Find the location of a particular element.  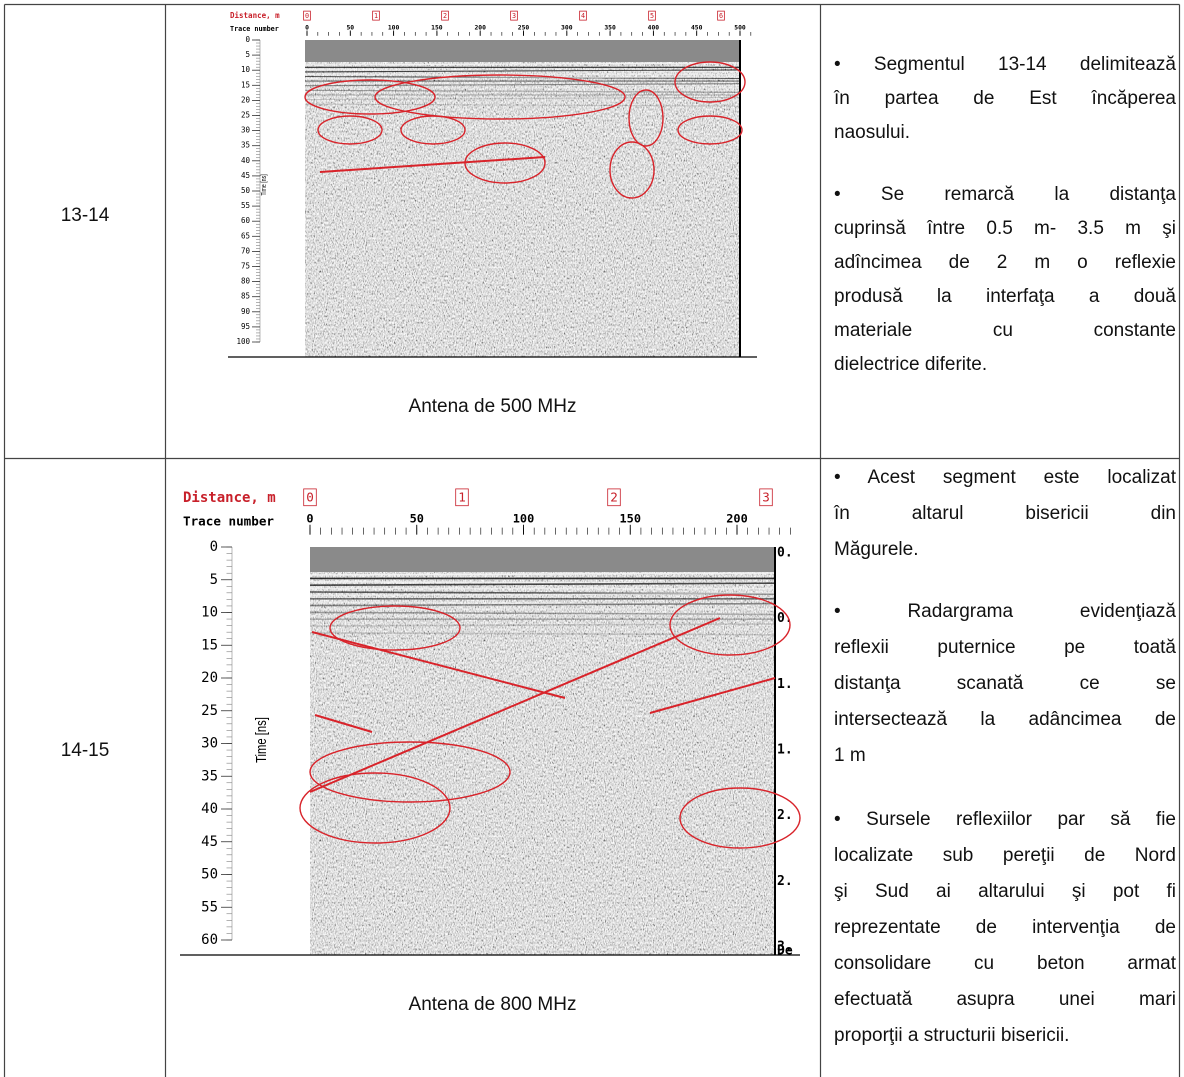

time-tick-label: 50 is located at coordinates (246, 190).